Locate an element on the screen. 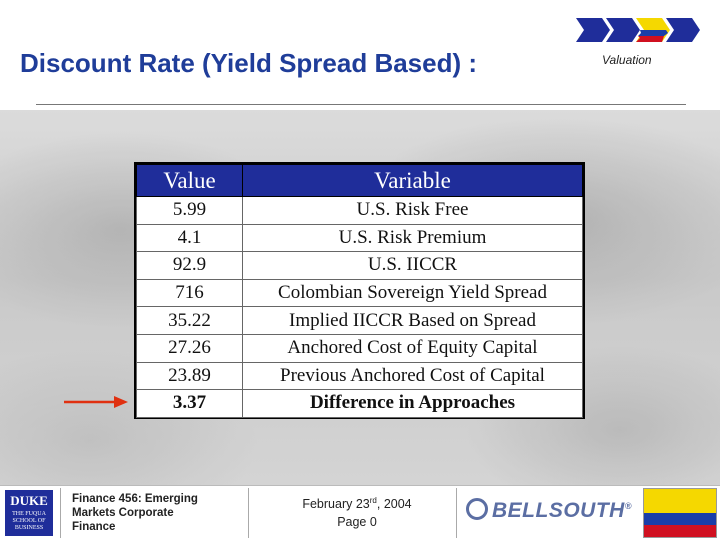  flag-stripe-red is located at coordinates (680, 531).